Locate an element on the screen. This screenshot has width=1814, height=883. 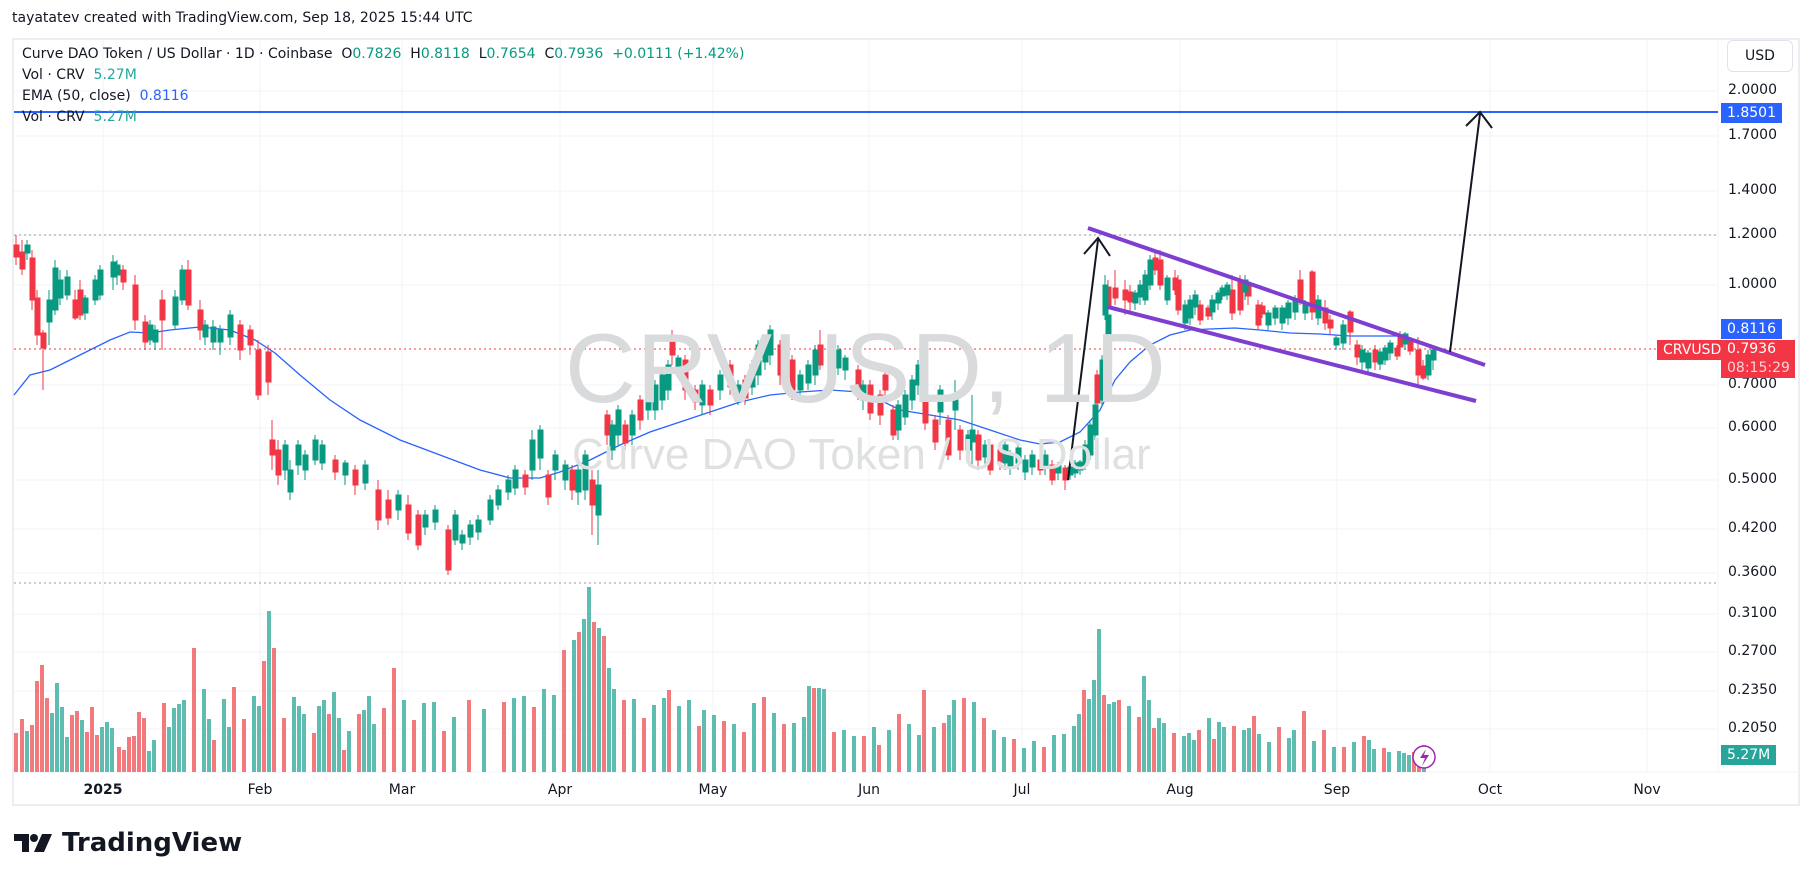
currency-button: USD is located at coordinates (1760, 56).